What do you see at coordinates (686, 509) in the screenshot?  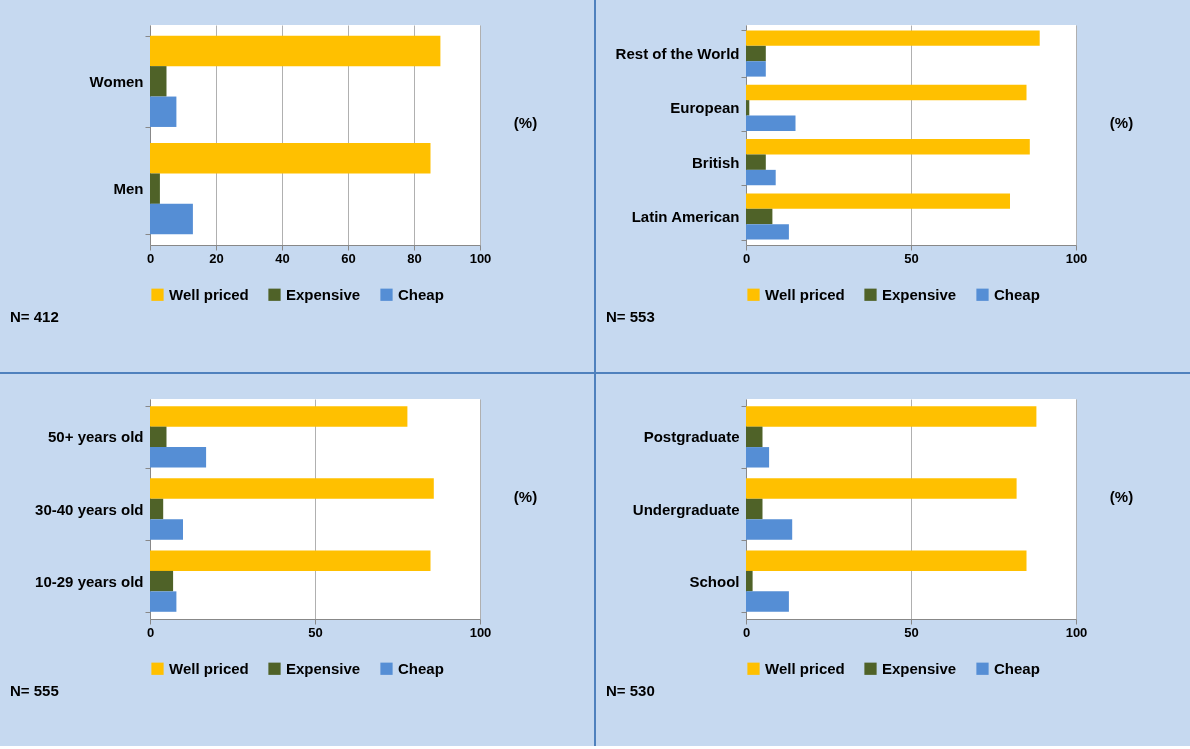 I see `y-tick-label: Undergraduate` at bounding box center [686, 509].